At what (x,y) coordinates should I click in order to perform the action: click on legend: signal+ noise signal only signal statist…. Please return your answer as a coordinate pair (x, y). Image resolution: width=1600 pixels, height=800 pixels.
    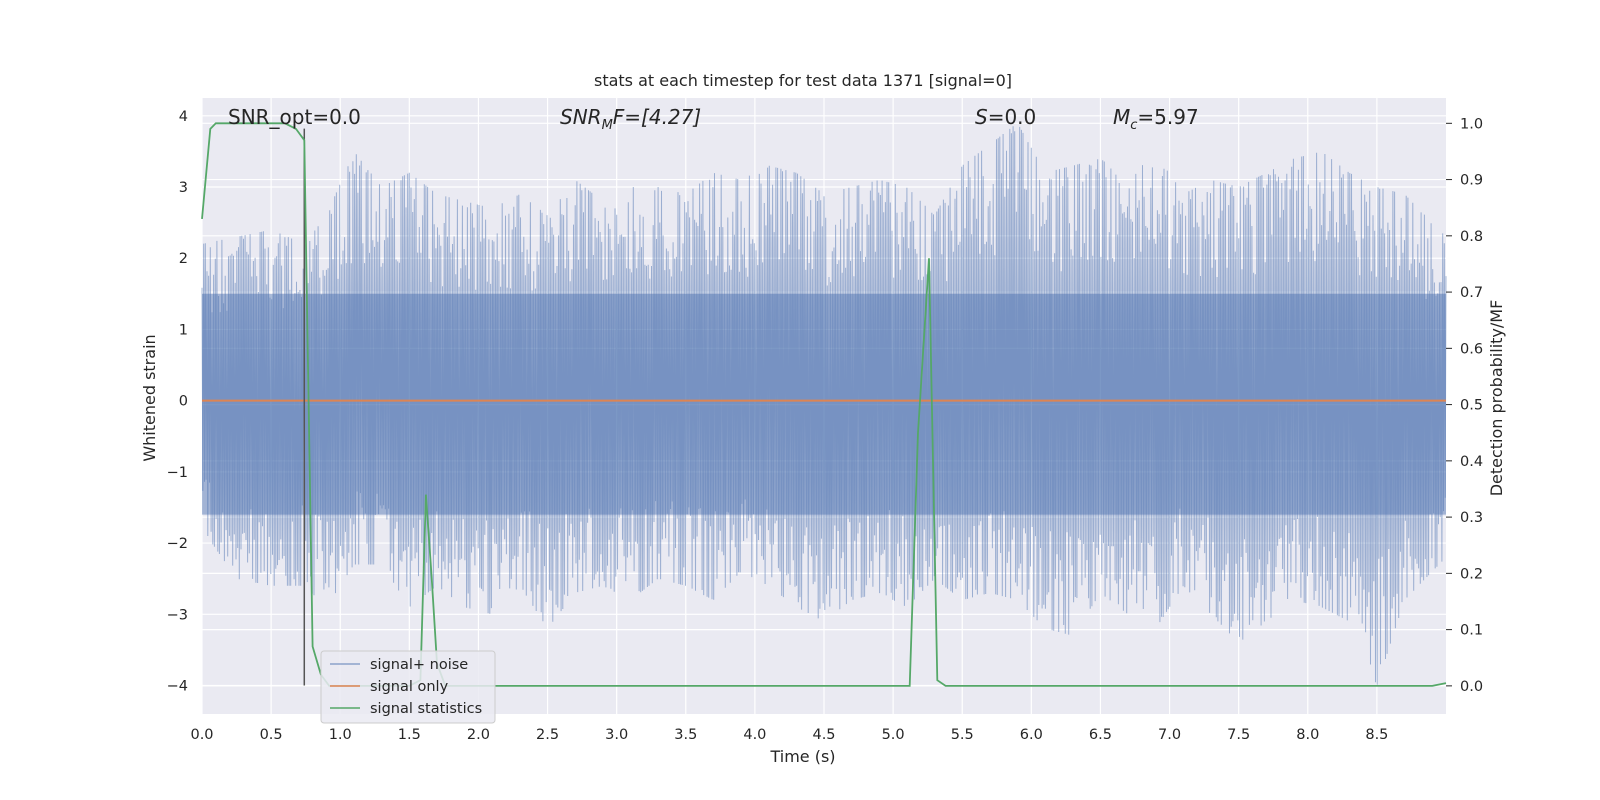
    Looking at the image, I should click on (408, 687).